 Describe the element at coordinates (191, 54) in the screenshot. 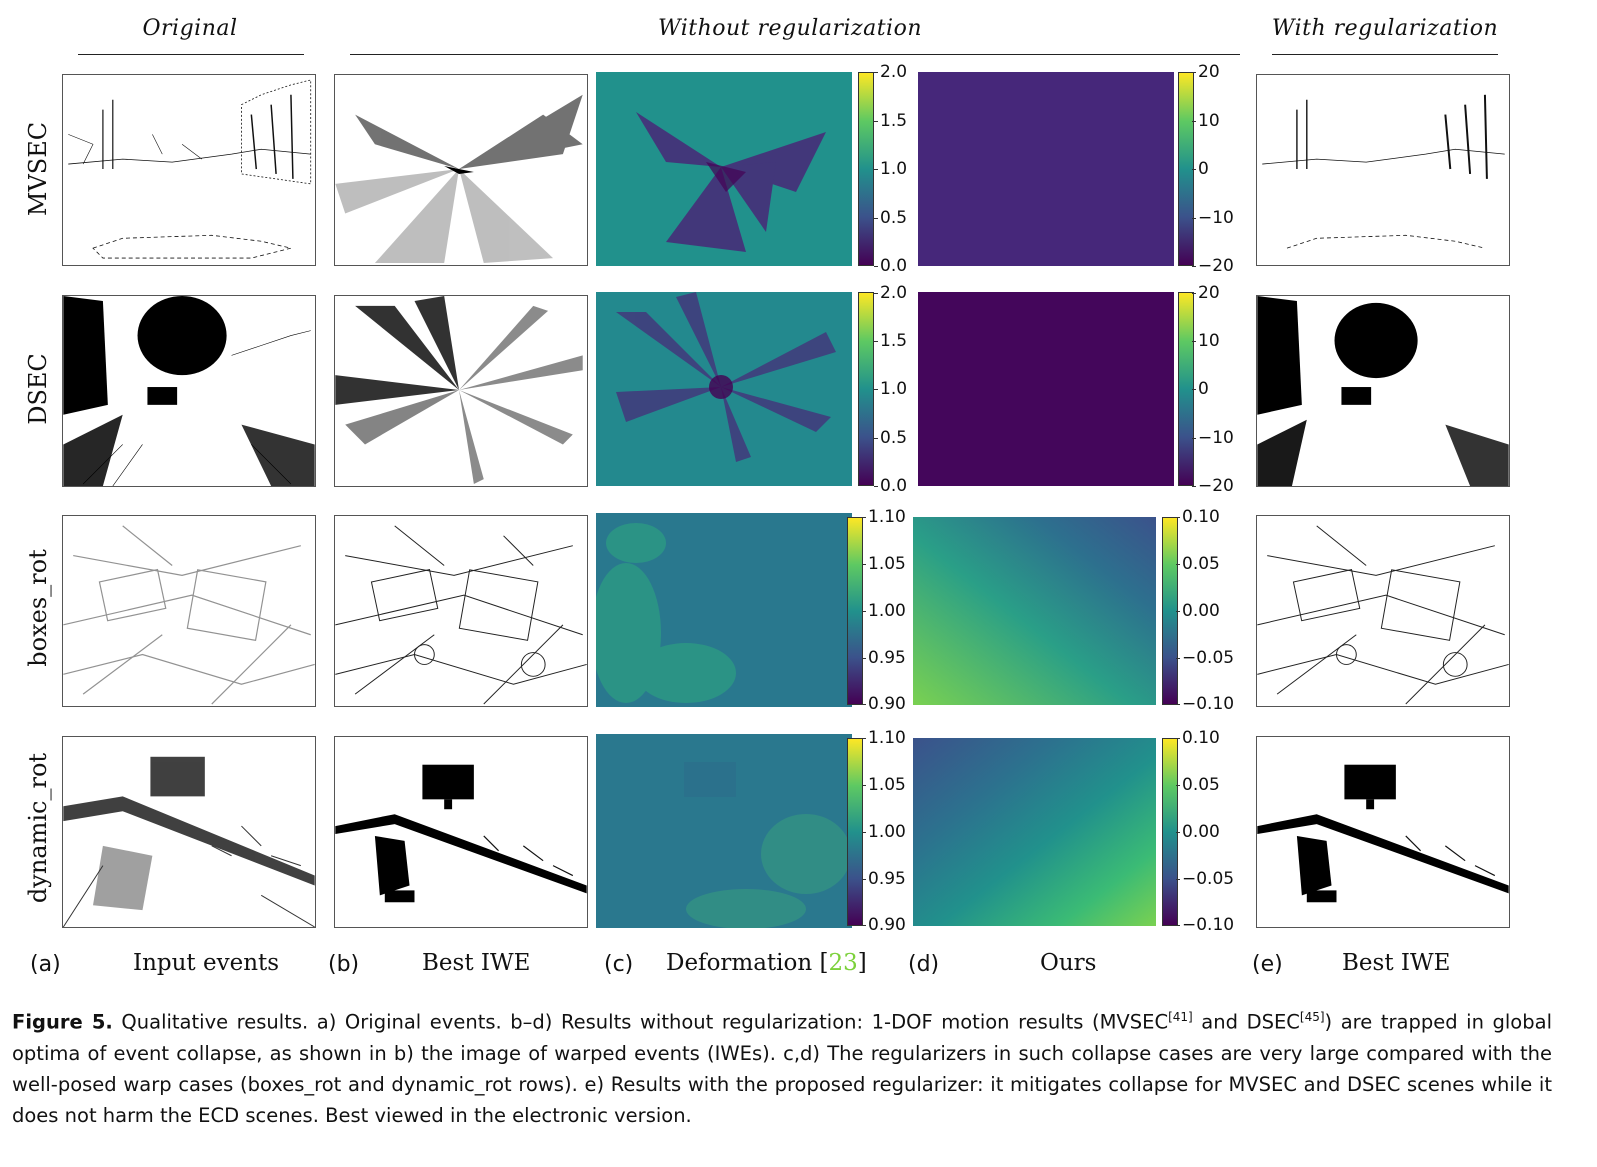

I see `header-original-rule` at that location.